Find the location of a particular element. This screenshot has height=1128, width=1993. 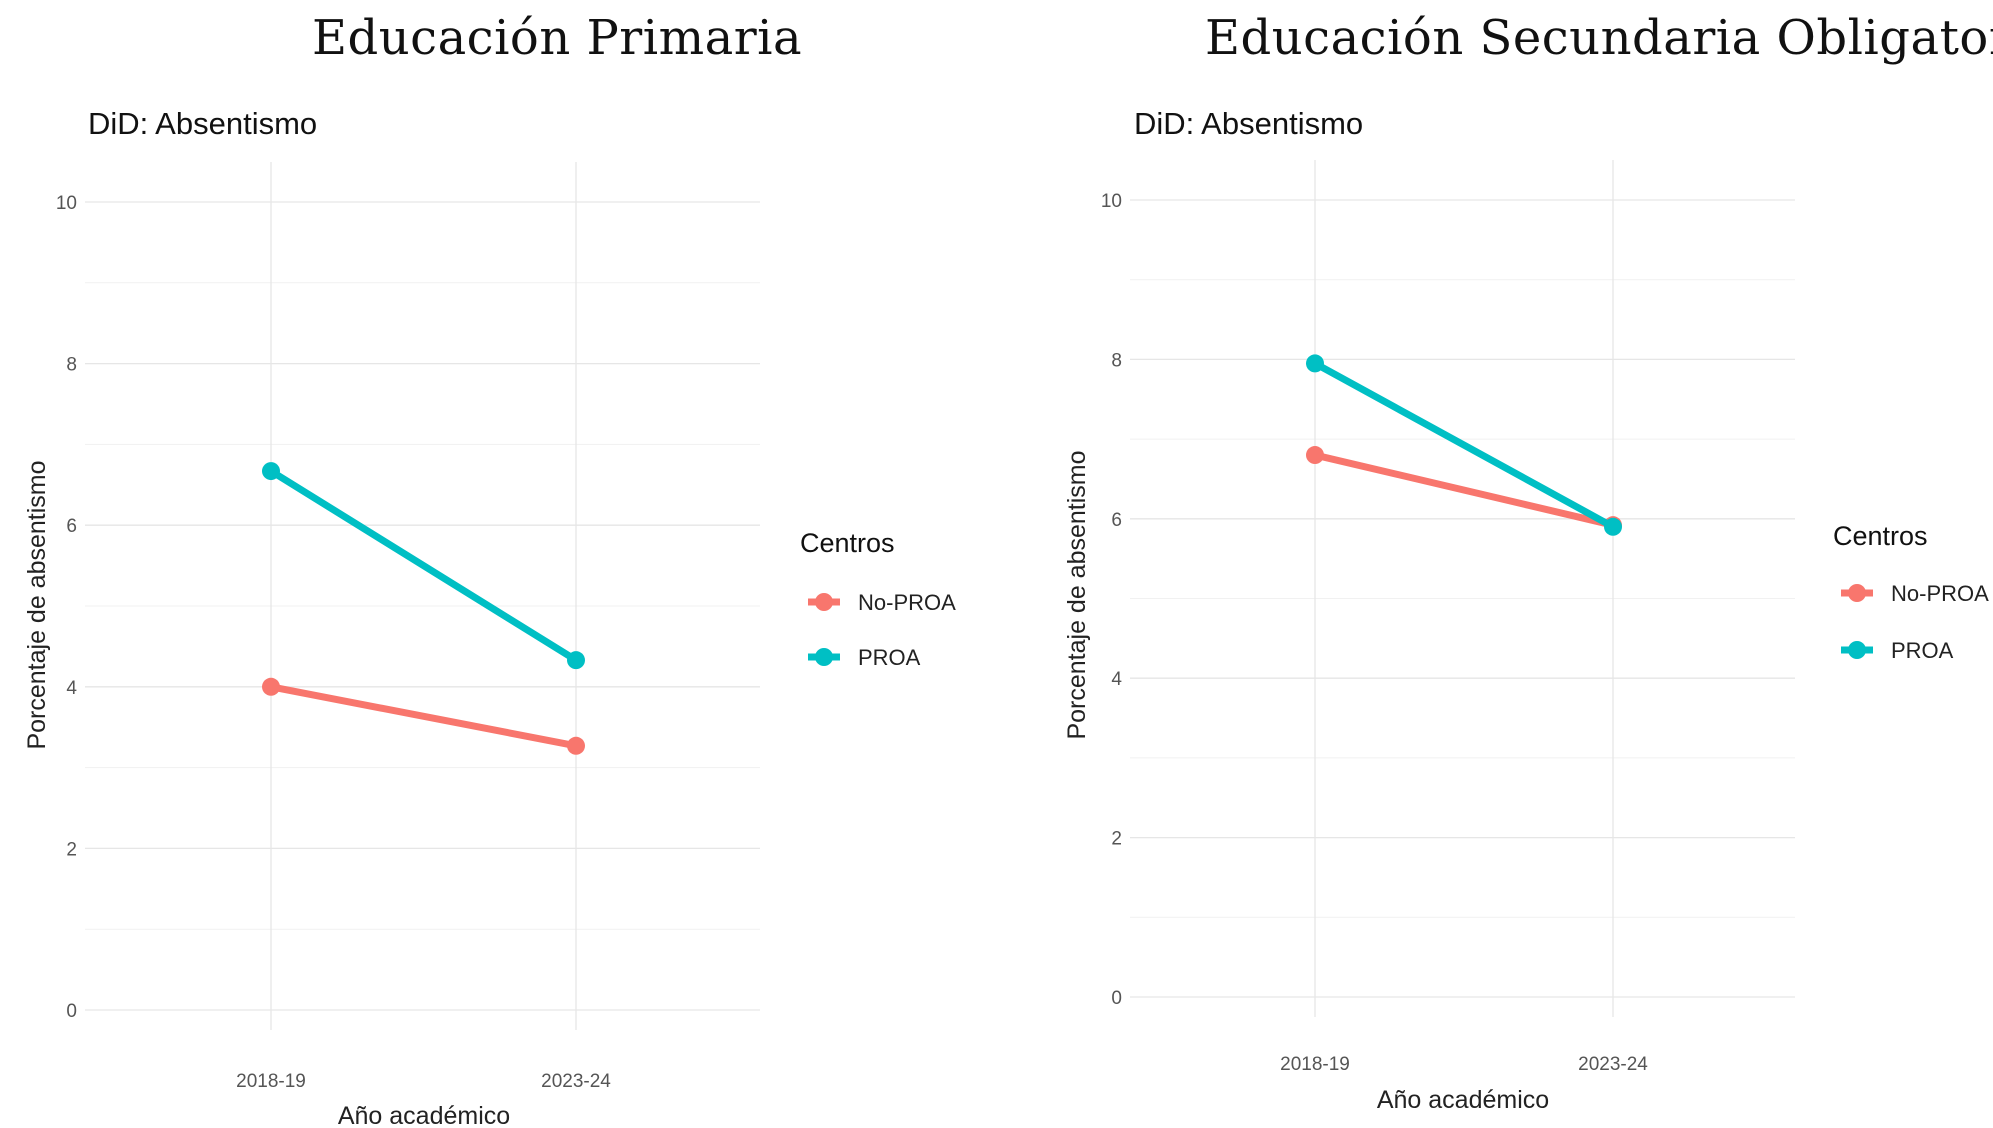

panel-title: Educación Primaria is located at coordinates (557, 38).